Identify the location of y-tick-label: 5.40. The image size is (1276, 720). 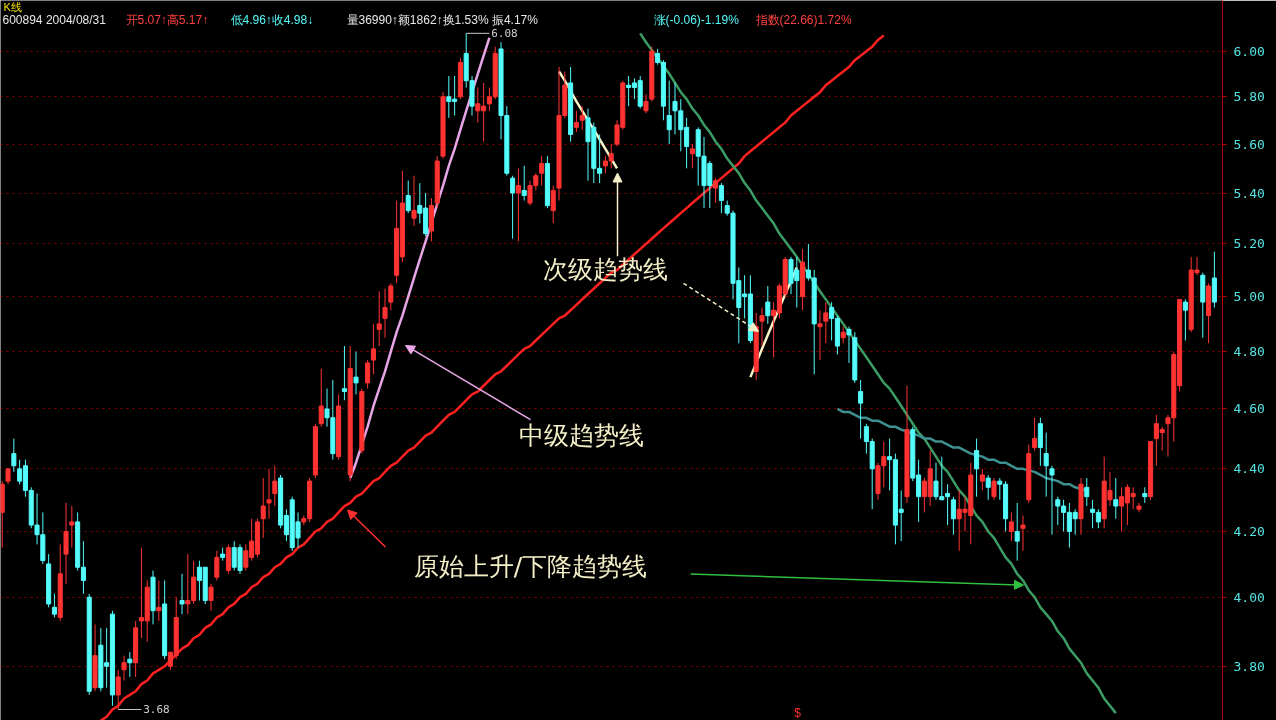
(1249, 193).